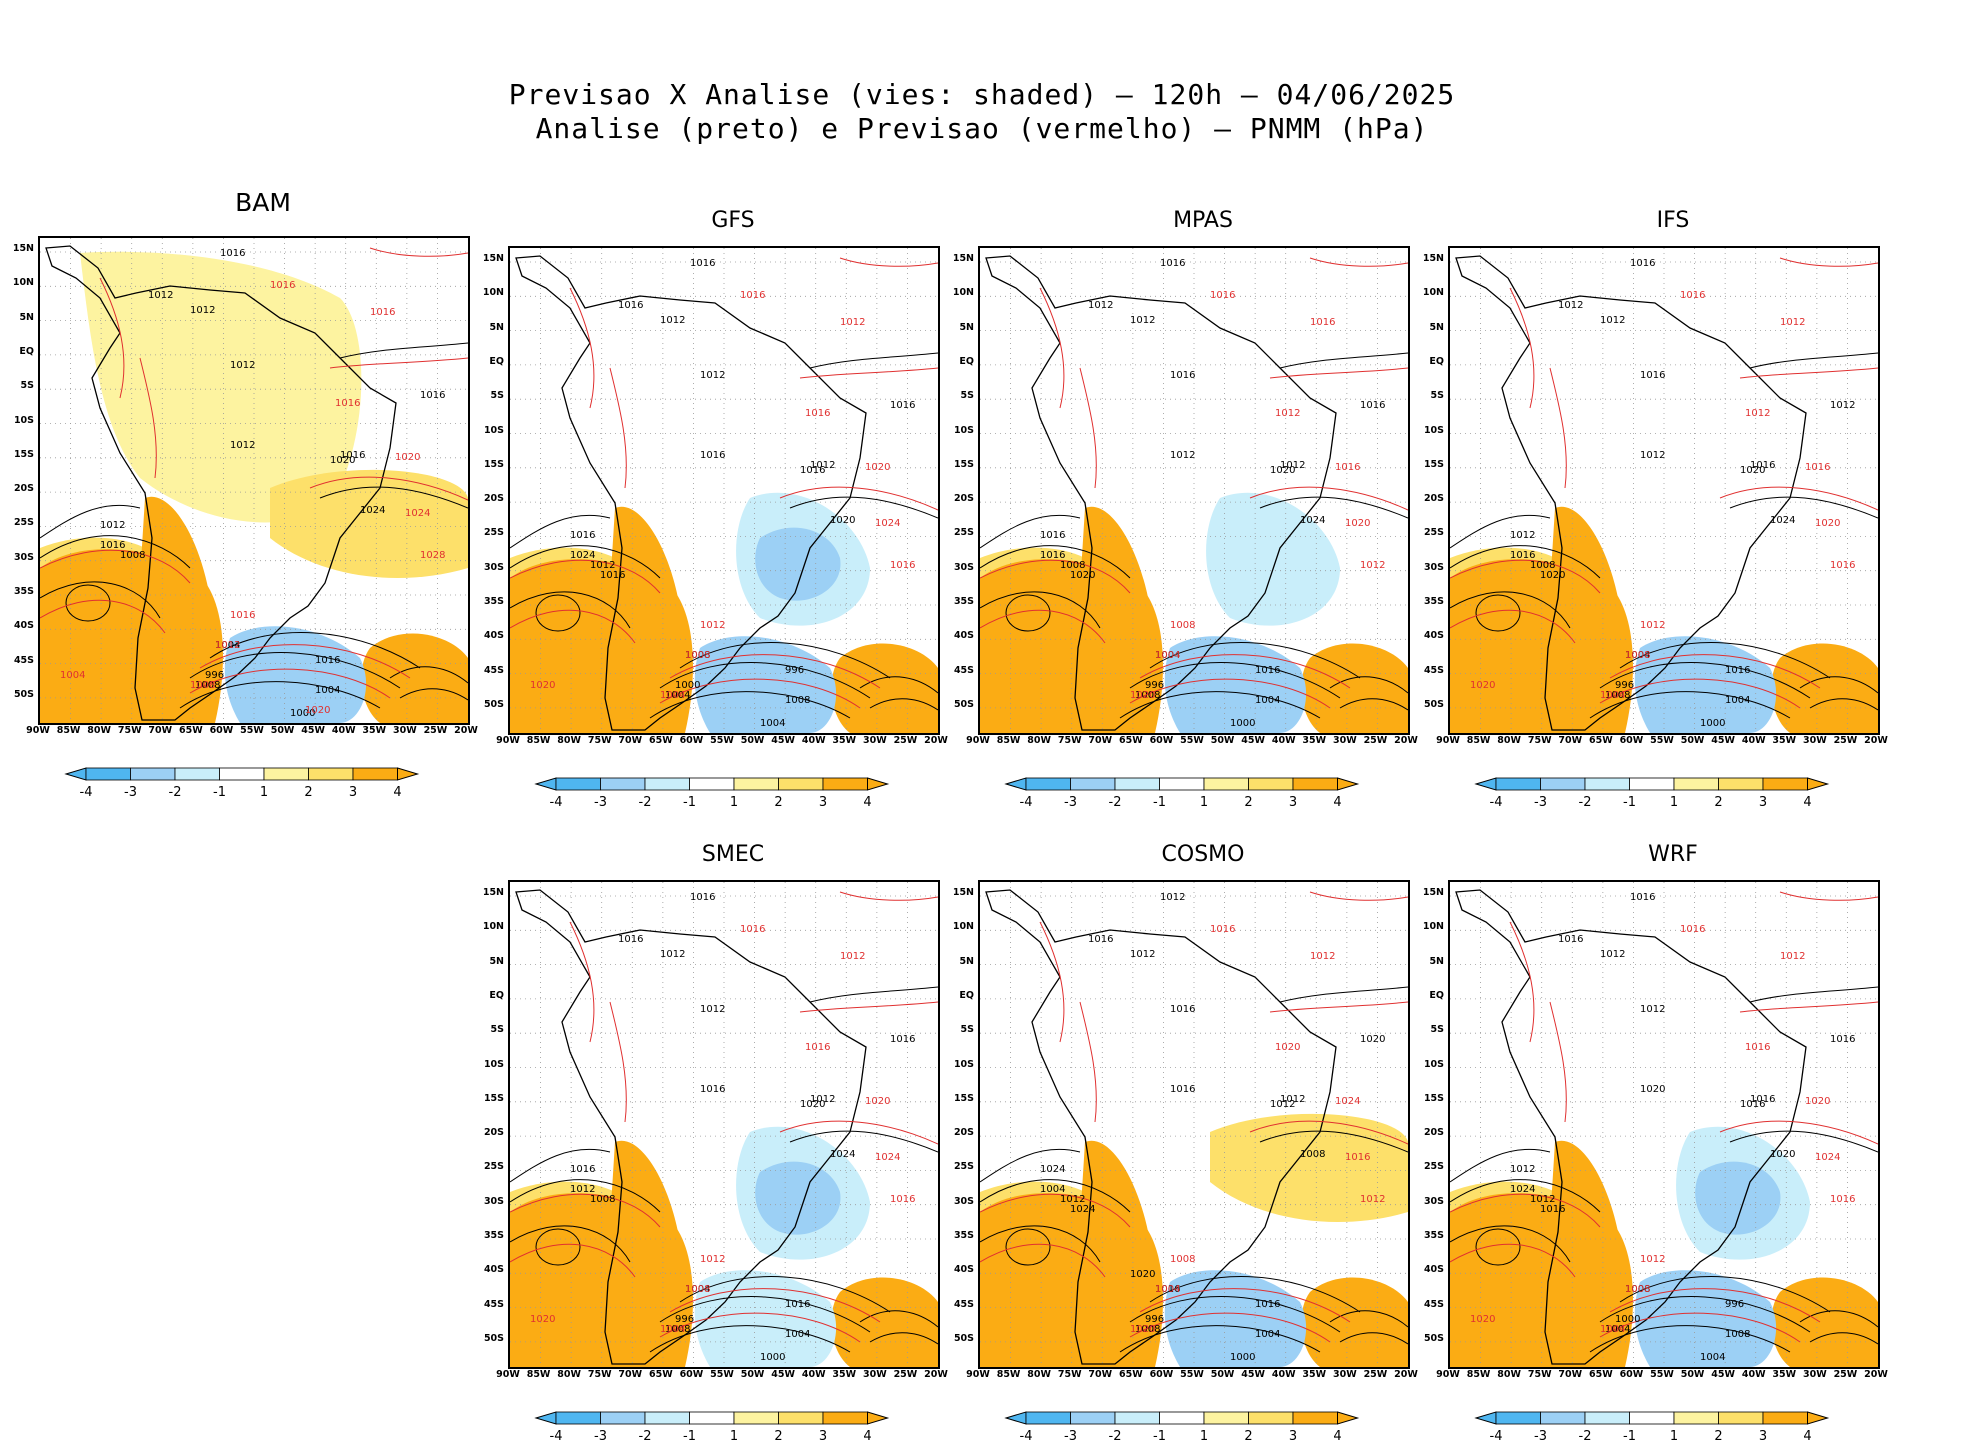 The width and height of the screenshot is (1964, 1448). Describe the element at coordinates (23, 489) in the screenshot. I see `lat-tick-label: 20S` at that location.